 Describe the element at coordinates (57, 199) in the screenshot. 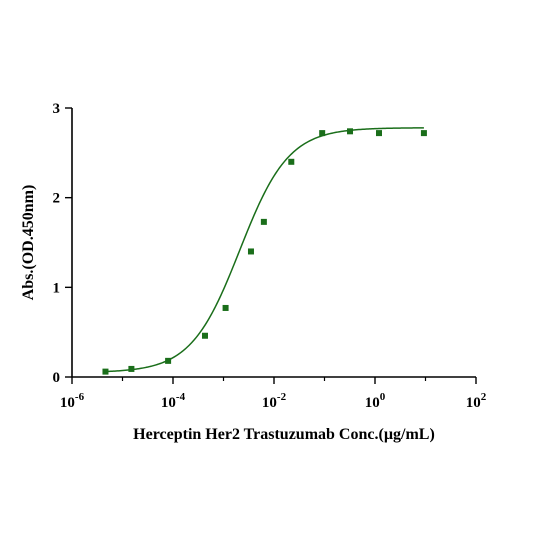

I see `y-tick-label: 2` at that location.